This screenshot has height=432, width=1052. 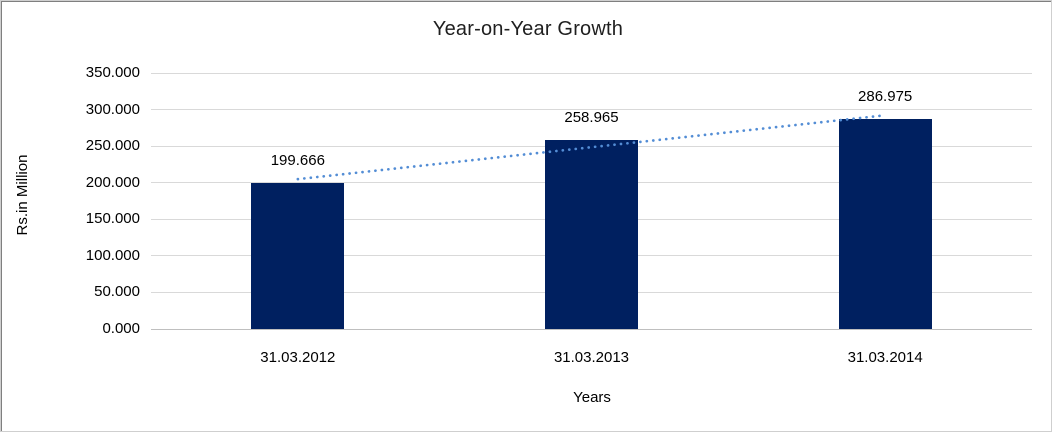 What do you see at coordinates (528, 29) in the screenshot?
I see `chart-title: Year-on-Year Growth` at bounding box center [528, 29].